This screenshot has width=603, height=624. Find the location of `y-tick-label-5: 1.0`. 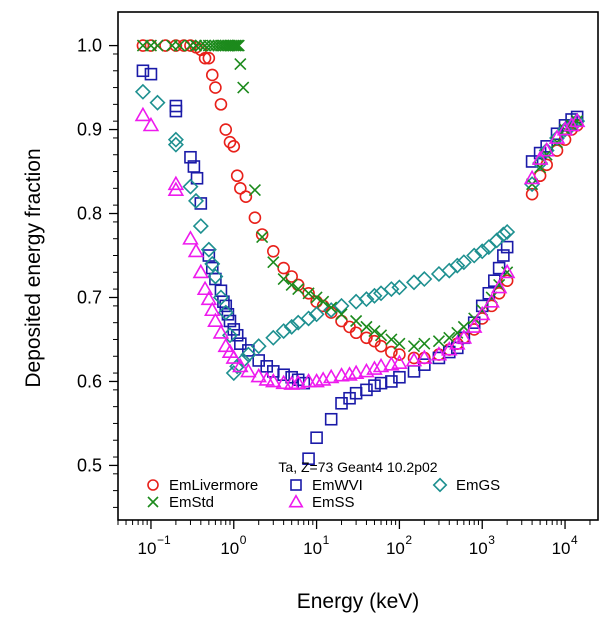

y-tick-label-5: 1.0 is located at coordinates (89, 46).